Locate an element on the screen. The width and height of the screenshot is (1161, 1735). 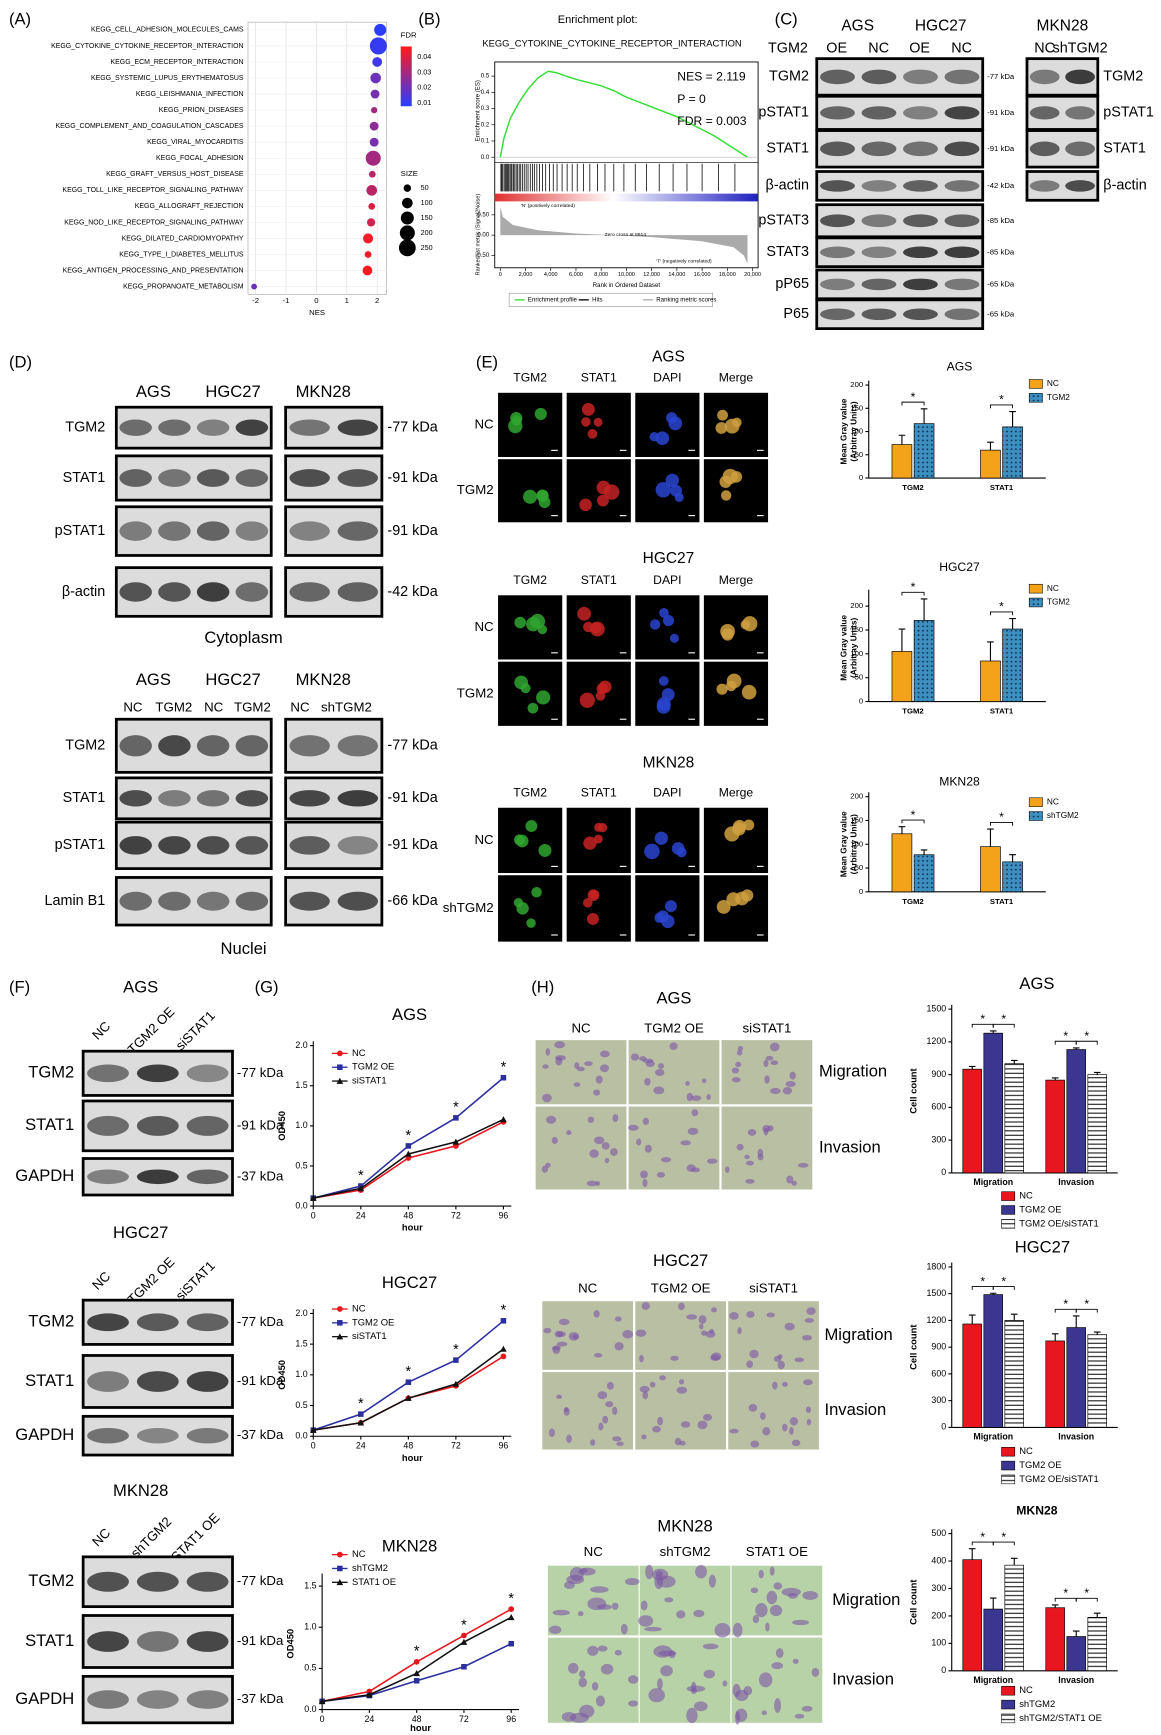
y-tick-label: 0 is located at coordinates (861, 477).